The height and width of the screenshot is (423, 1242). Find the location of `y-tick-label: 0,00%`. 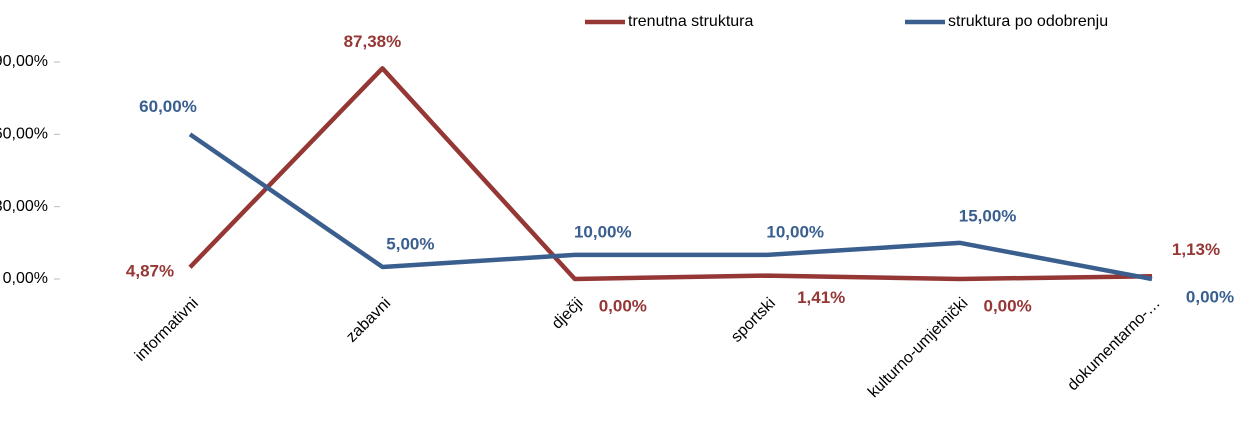

y-tick-label: 0,00% is located at coordinates (25, 278).